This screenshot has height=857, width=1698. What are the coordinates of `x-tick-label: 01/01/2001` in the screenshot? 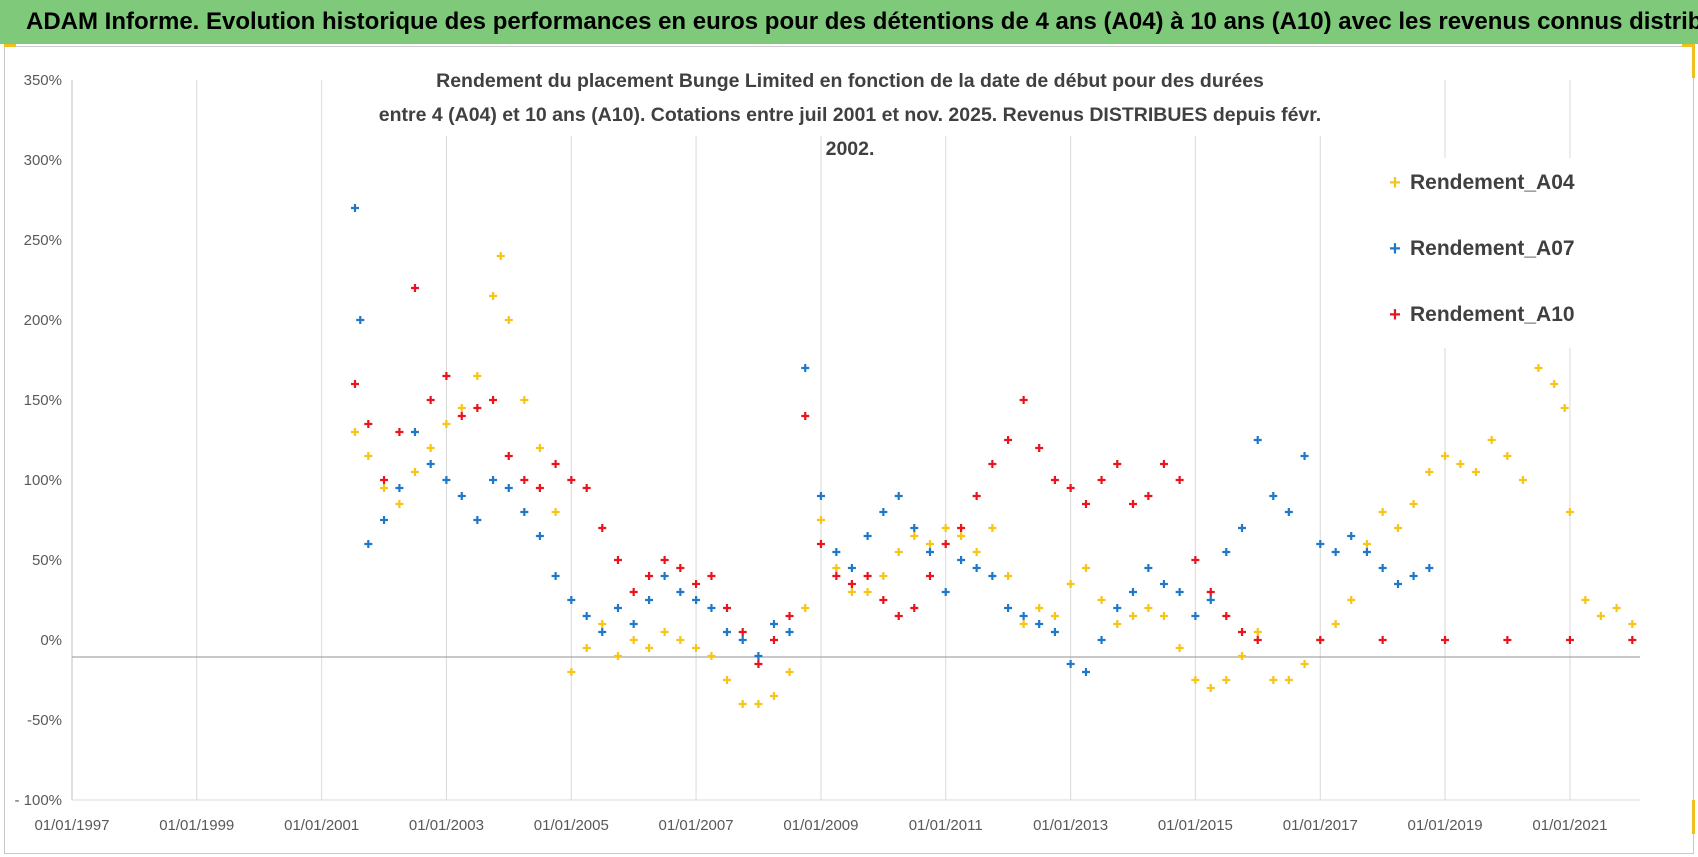 It's located at (321, 825).